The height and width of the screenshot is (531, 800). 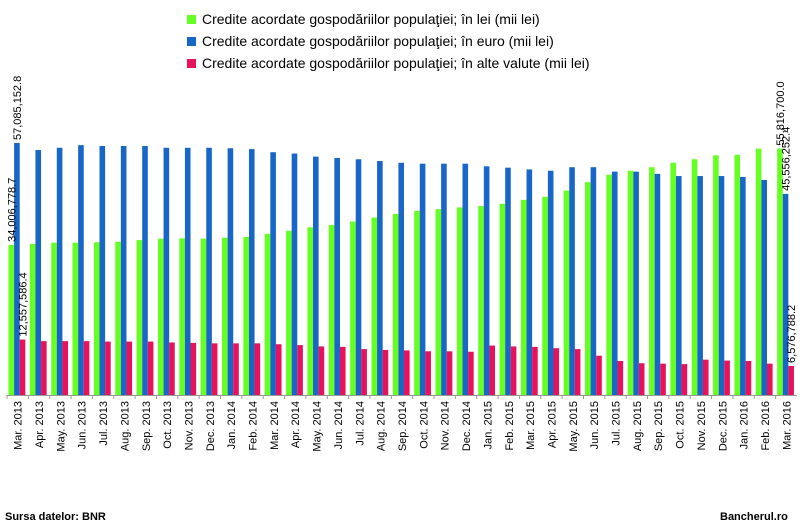 I want to click on x-tick-label-17: Aug. 2014, so click(x=382, y=426).